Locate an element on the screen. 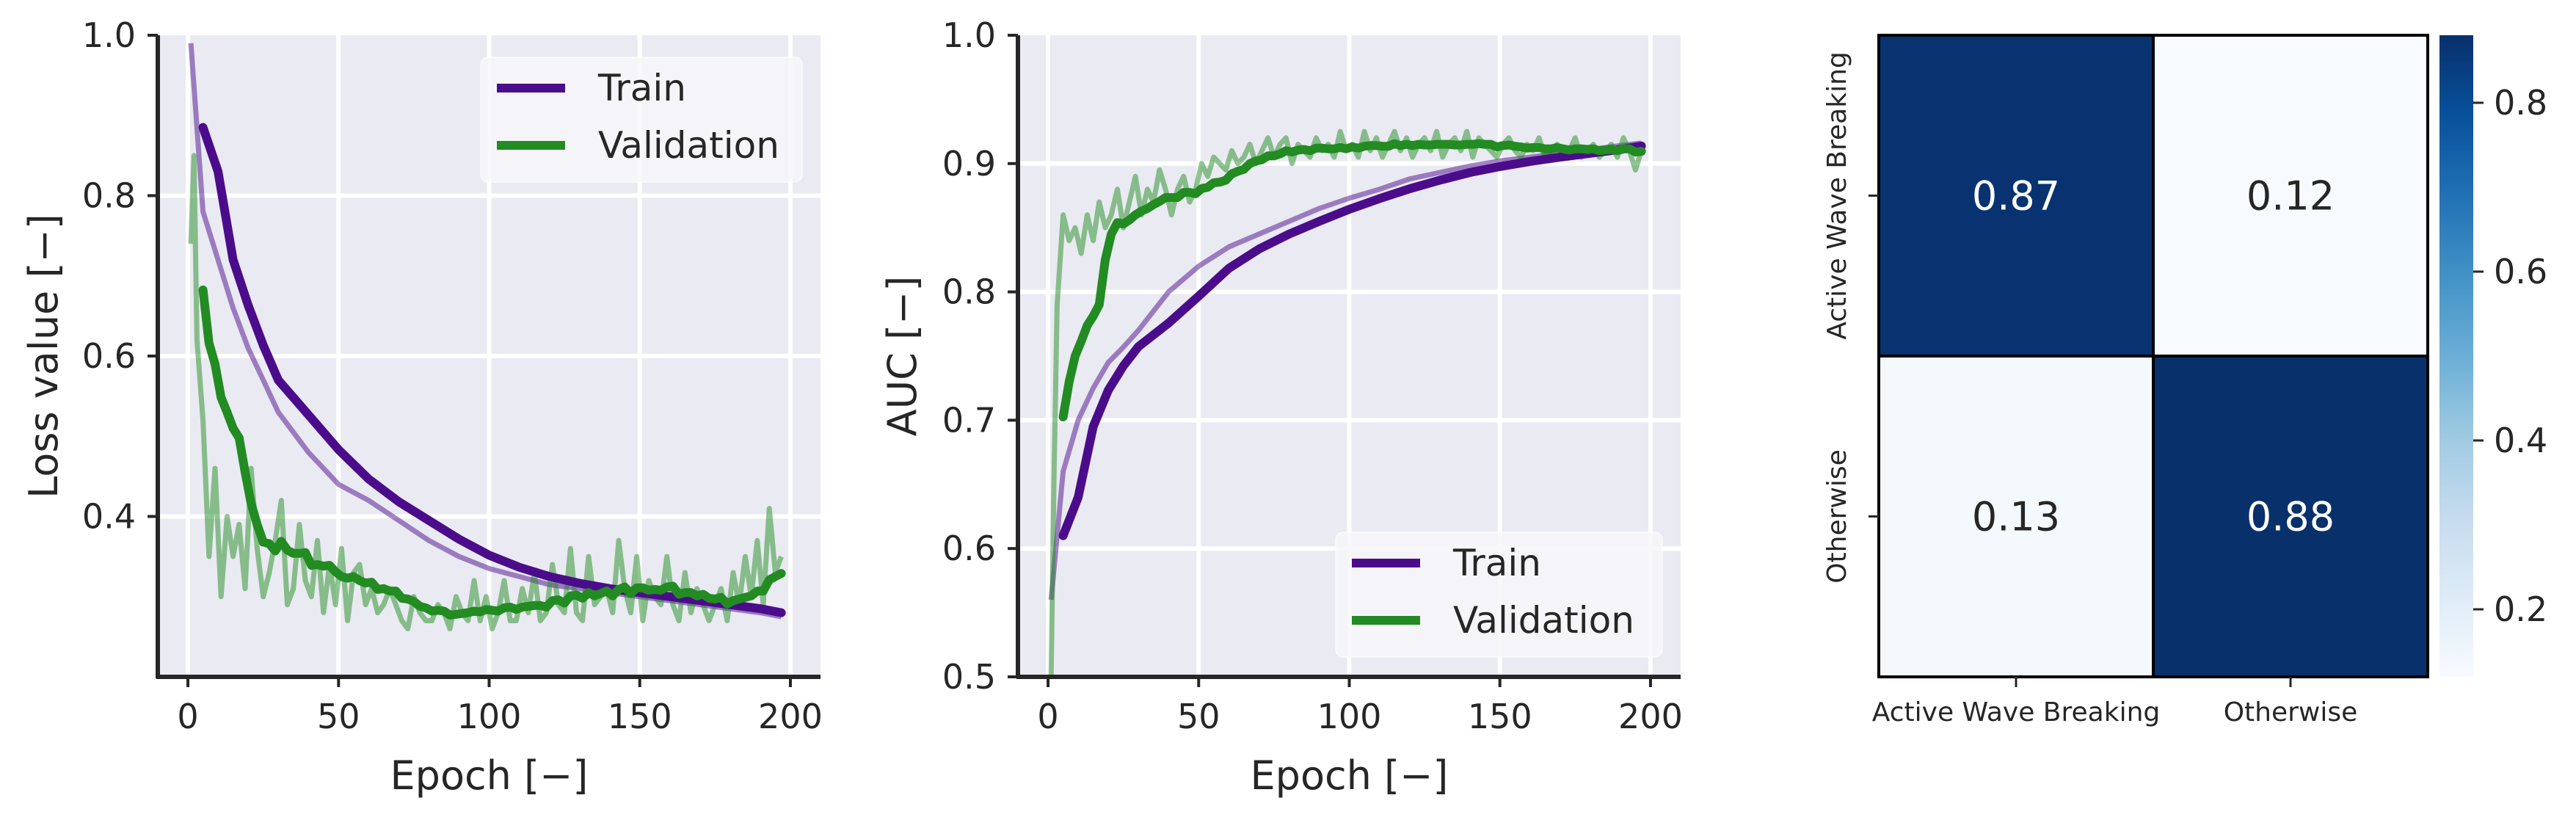 This screenshot has width=2576, height=820. auc-legend-train-label: Train is located at coordinates (1496, 563).